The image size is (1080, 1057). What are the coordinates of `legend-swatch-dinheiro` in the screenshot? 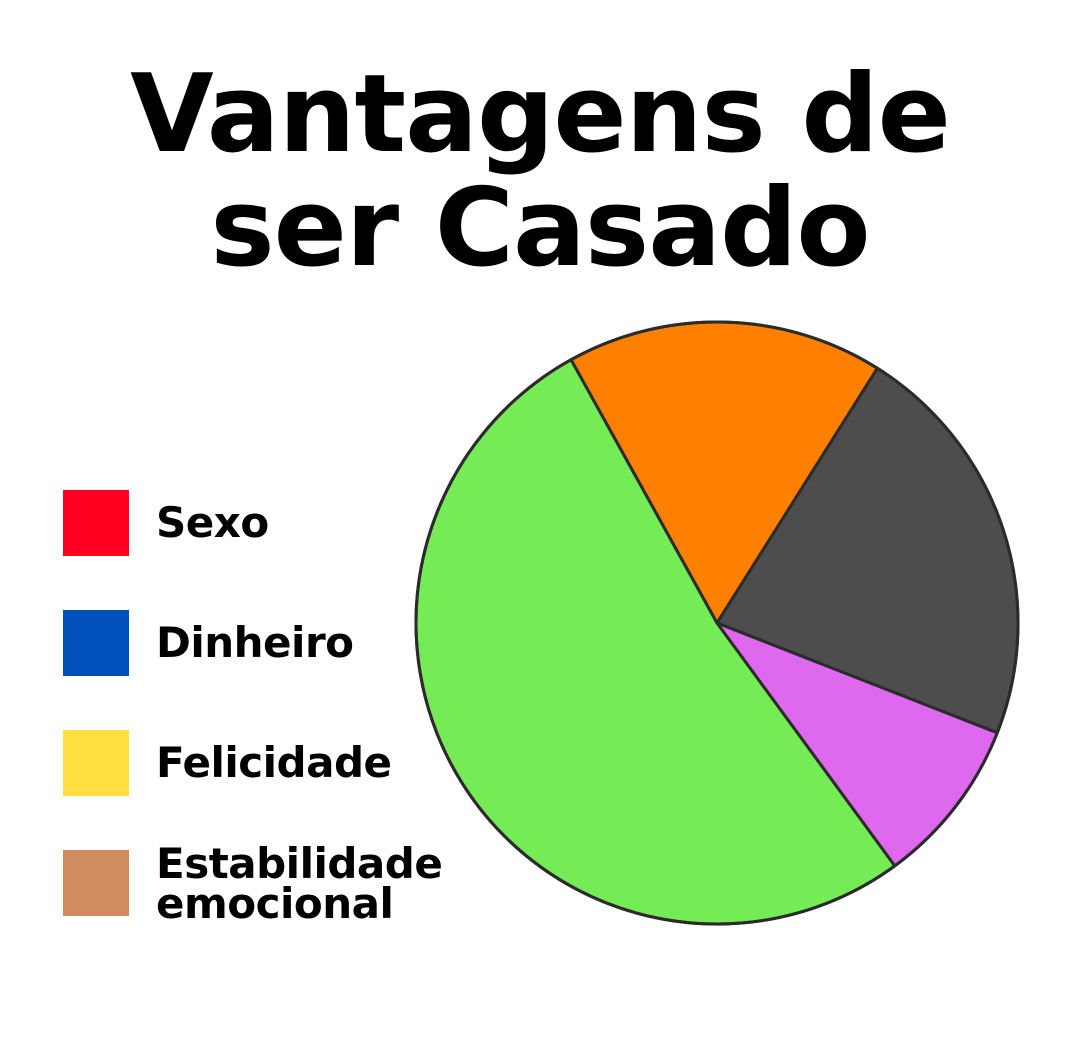 It's located at (96, 643).